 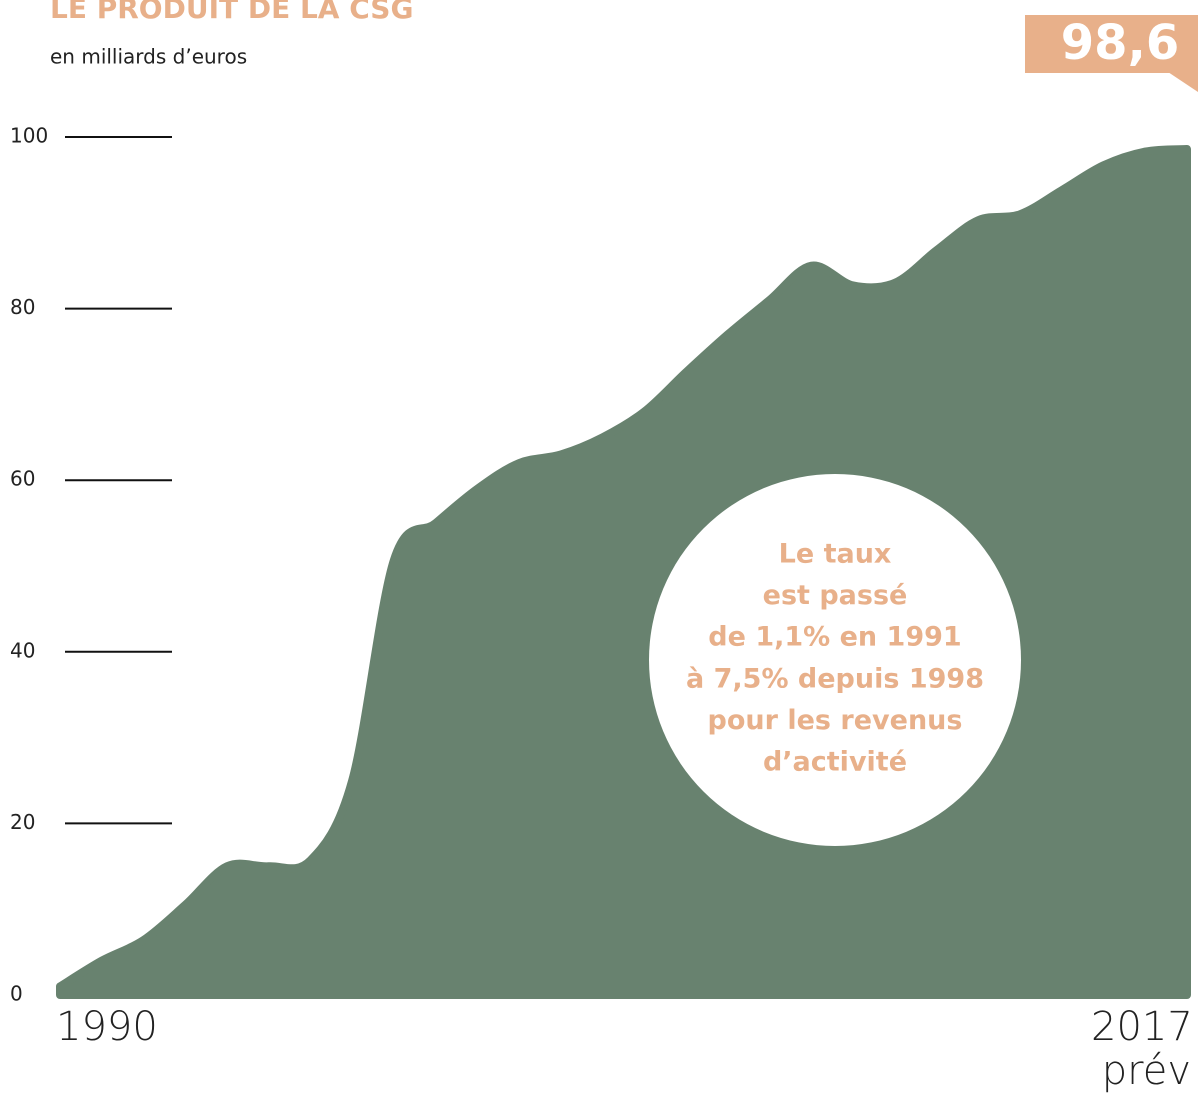 I want to click on annotation-line: est passé, so click(x=835, y=595).